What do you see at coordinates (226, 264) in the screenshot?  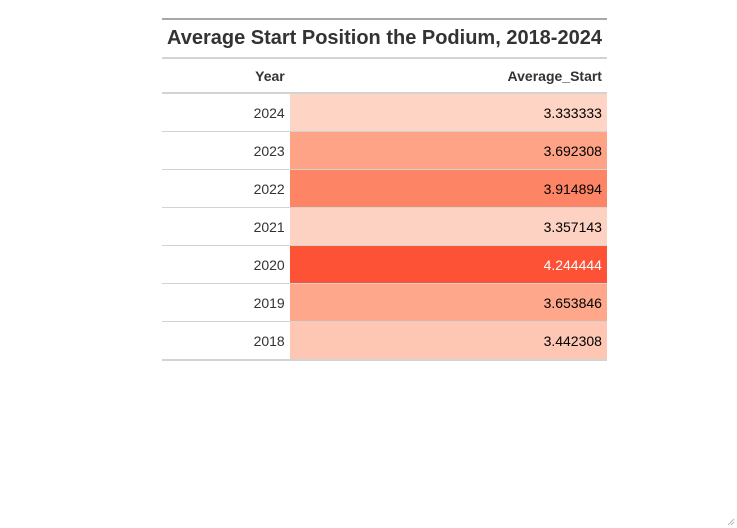 I see `cell-year: 2020` at bounding box center [226, 264].